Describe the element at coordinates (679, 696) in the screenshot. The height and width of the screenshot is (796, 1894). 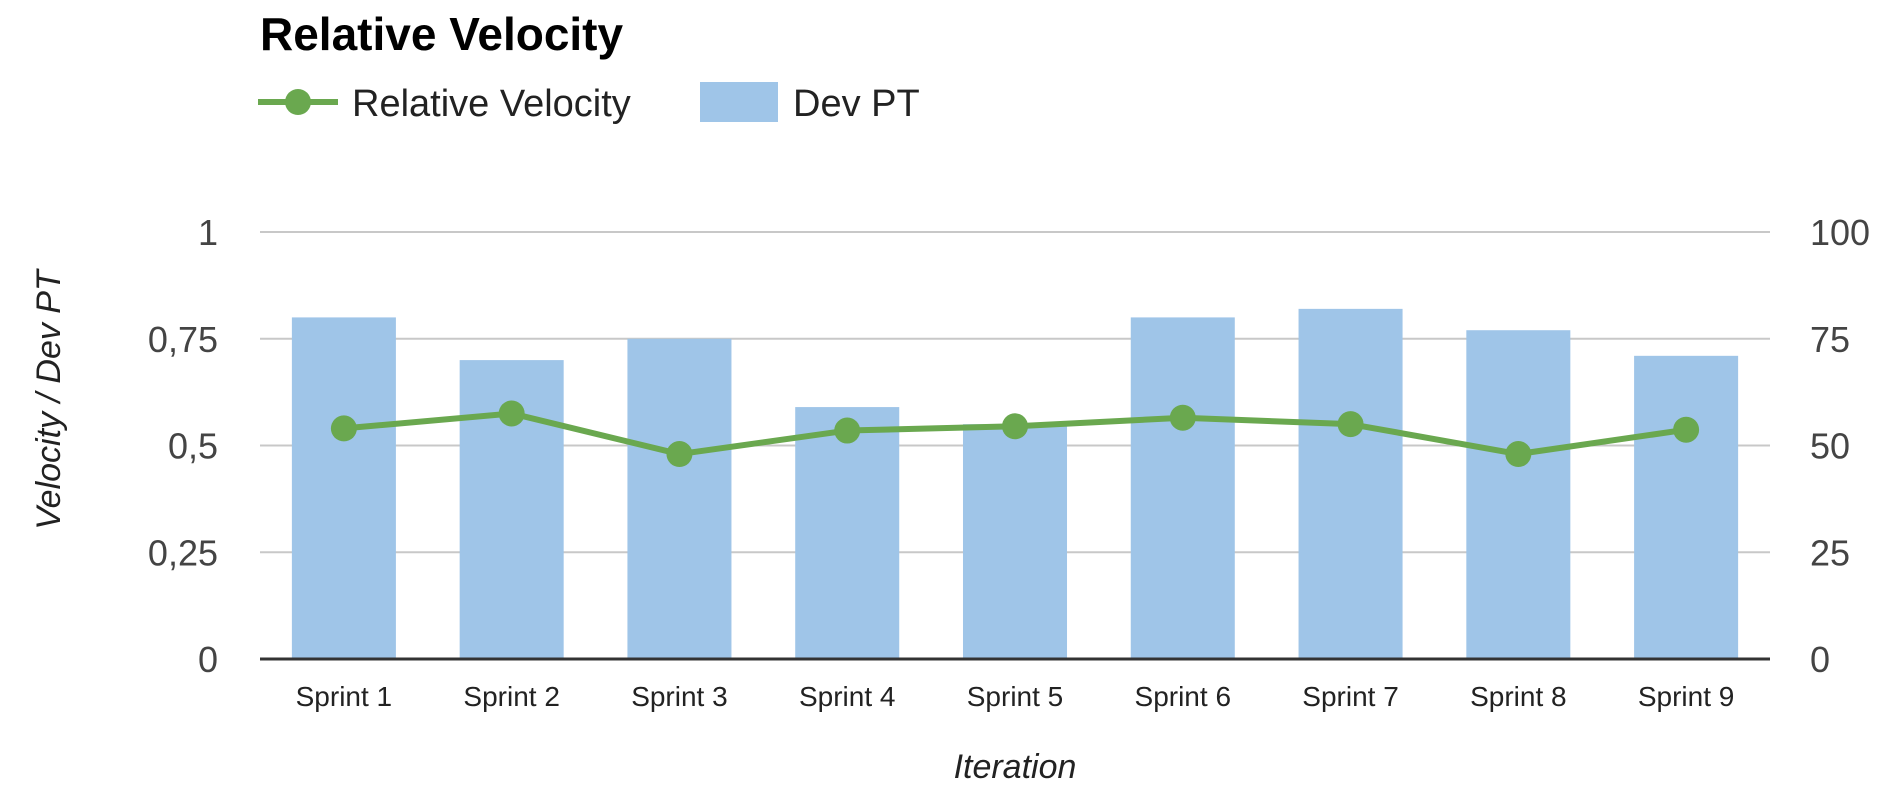
I see `category-label: Sprint 3` at that location.